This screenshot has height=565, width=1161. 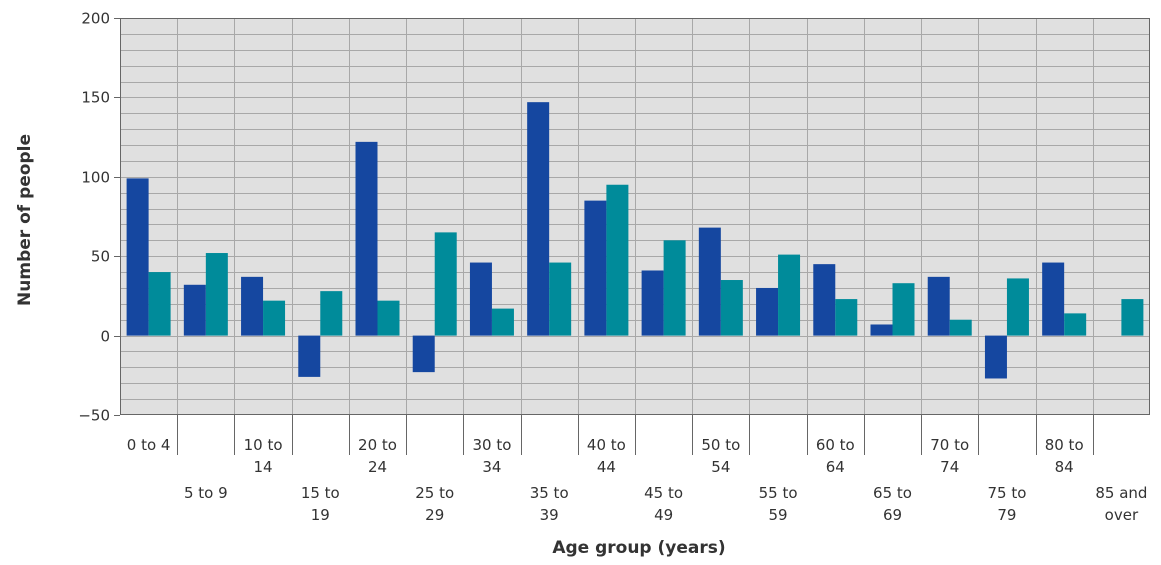 What do you see at coordinates (720, 467) in the screenshot?
I see `x-tick-label: 54` at bounding box center [720, 467].